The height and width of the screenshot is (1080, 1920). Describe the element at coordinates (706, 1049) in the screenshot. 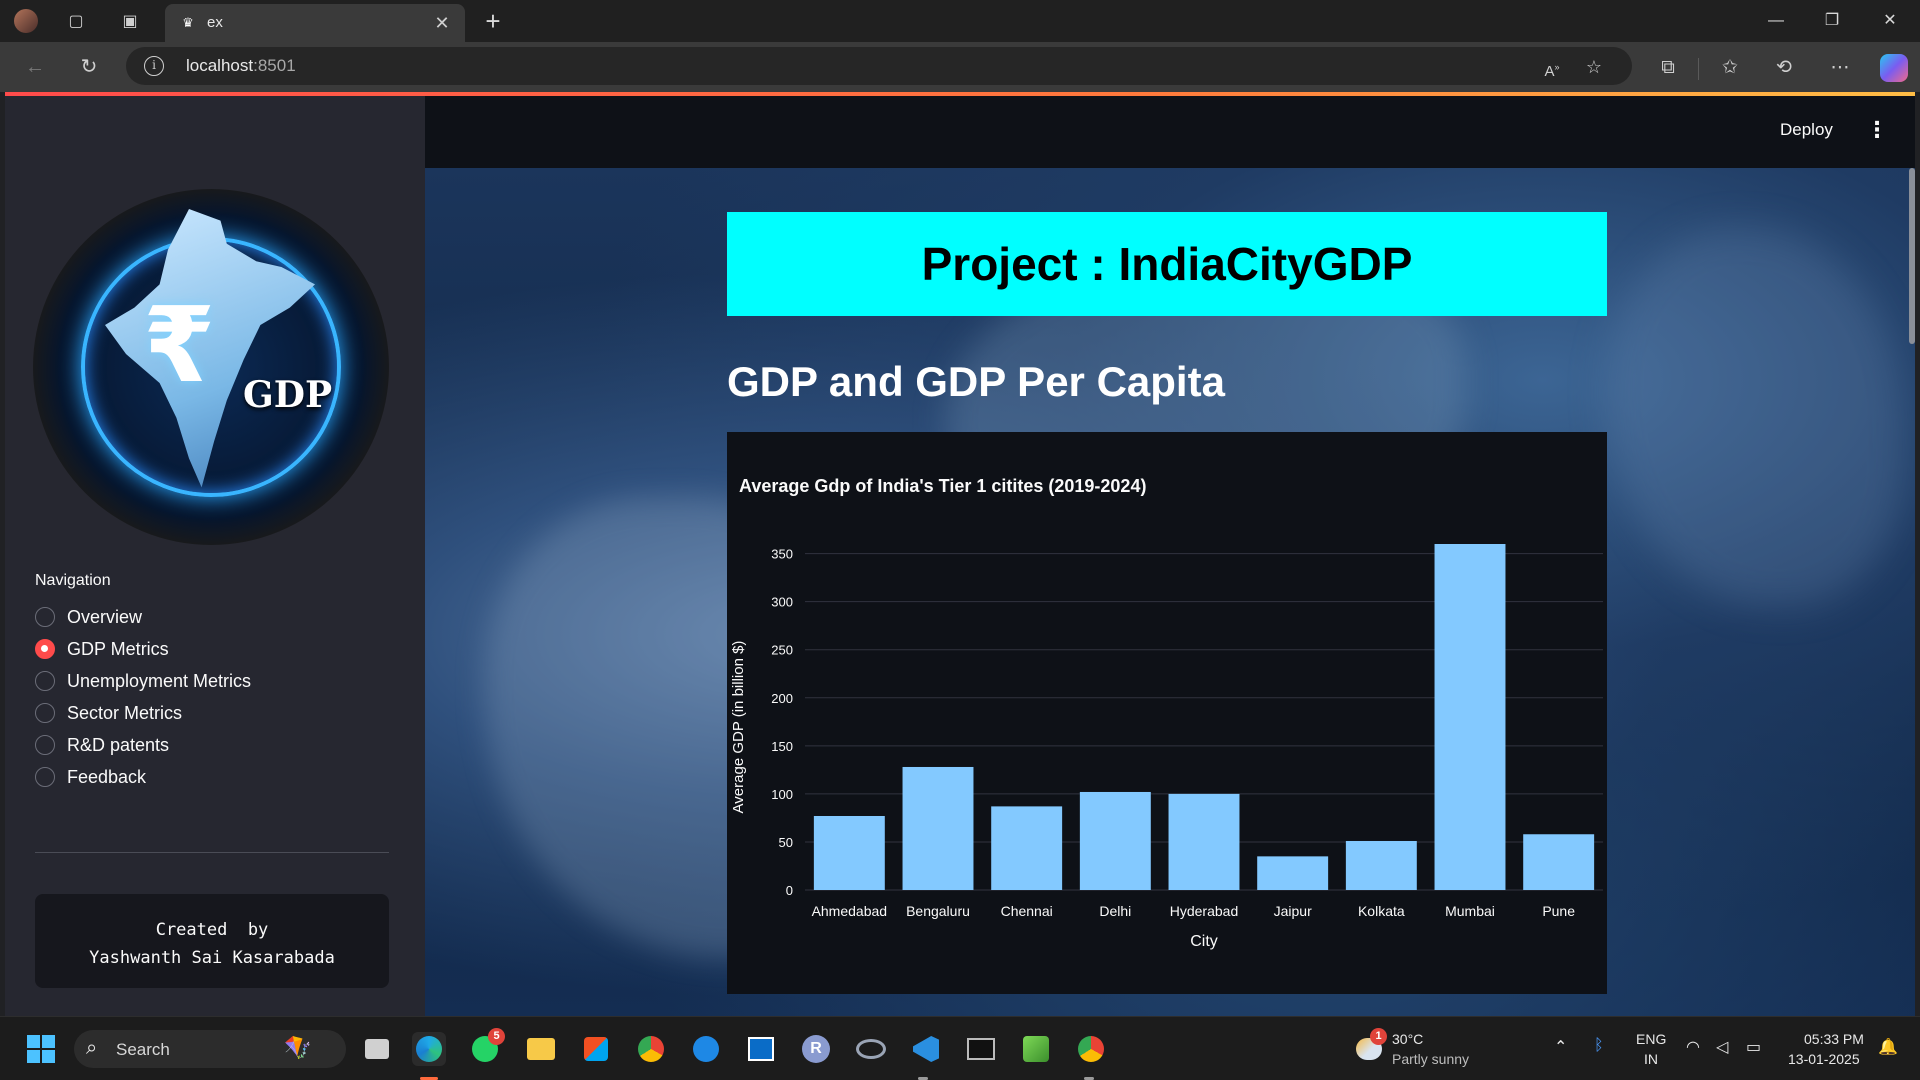

I see `app-icon-blue-check` at that location.